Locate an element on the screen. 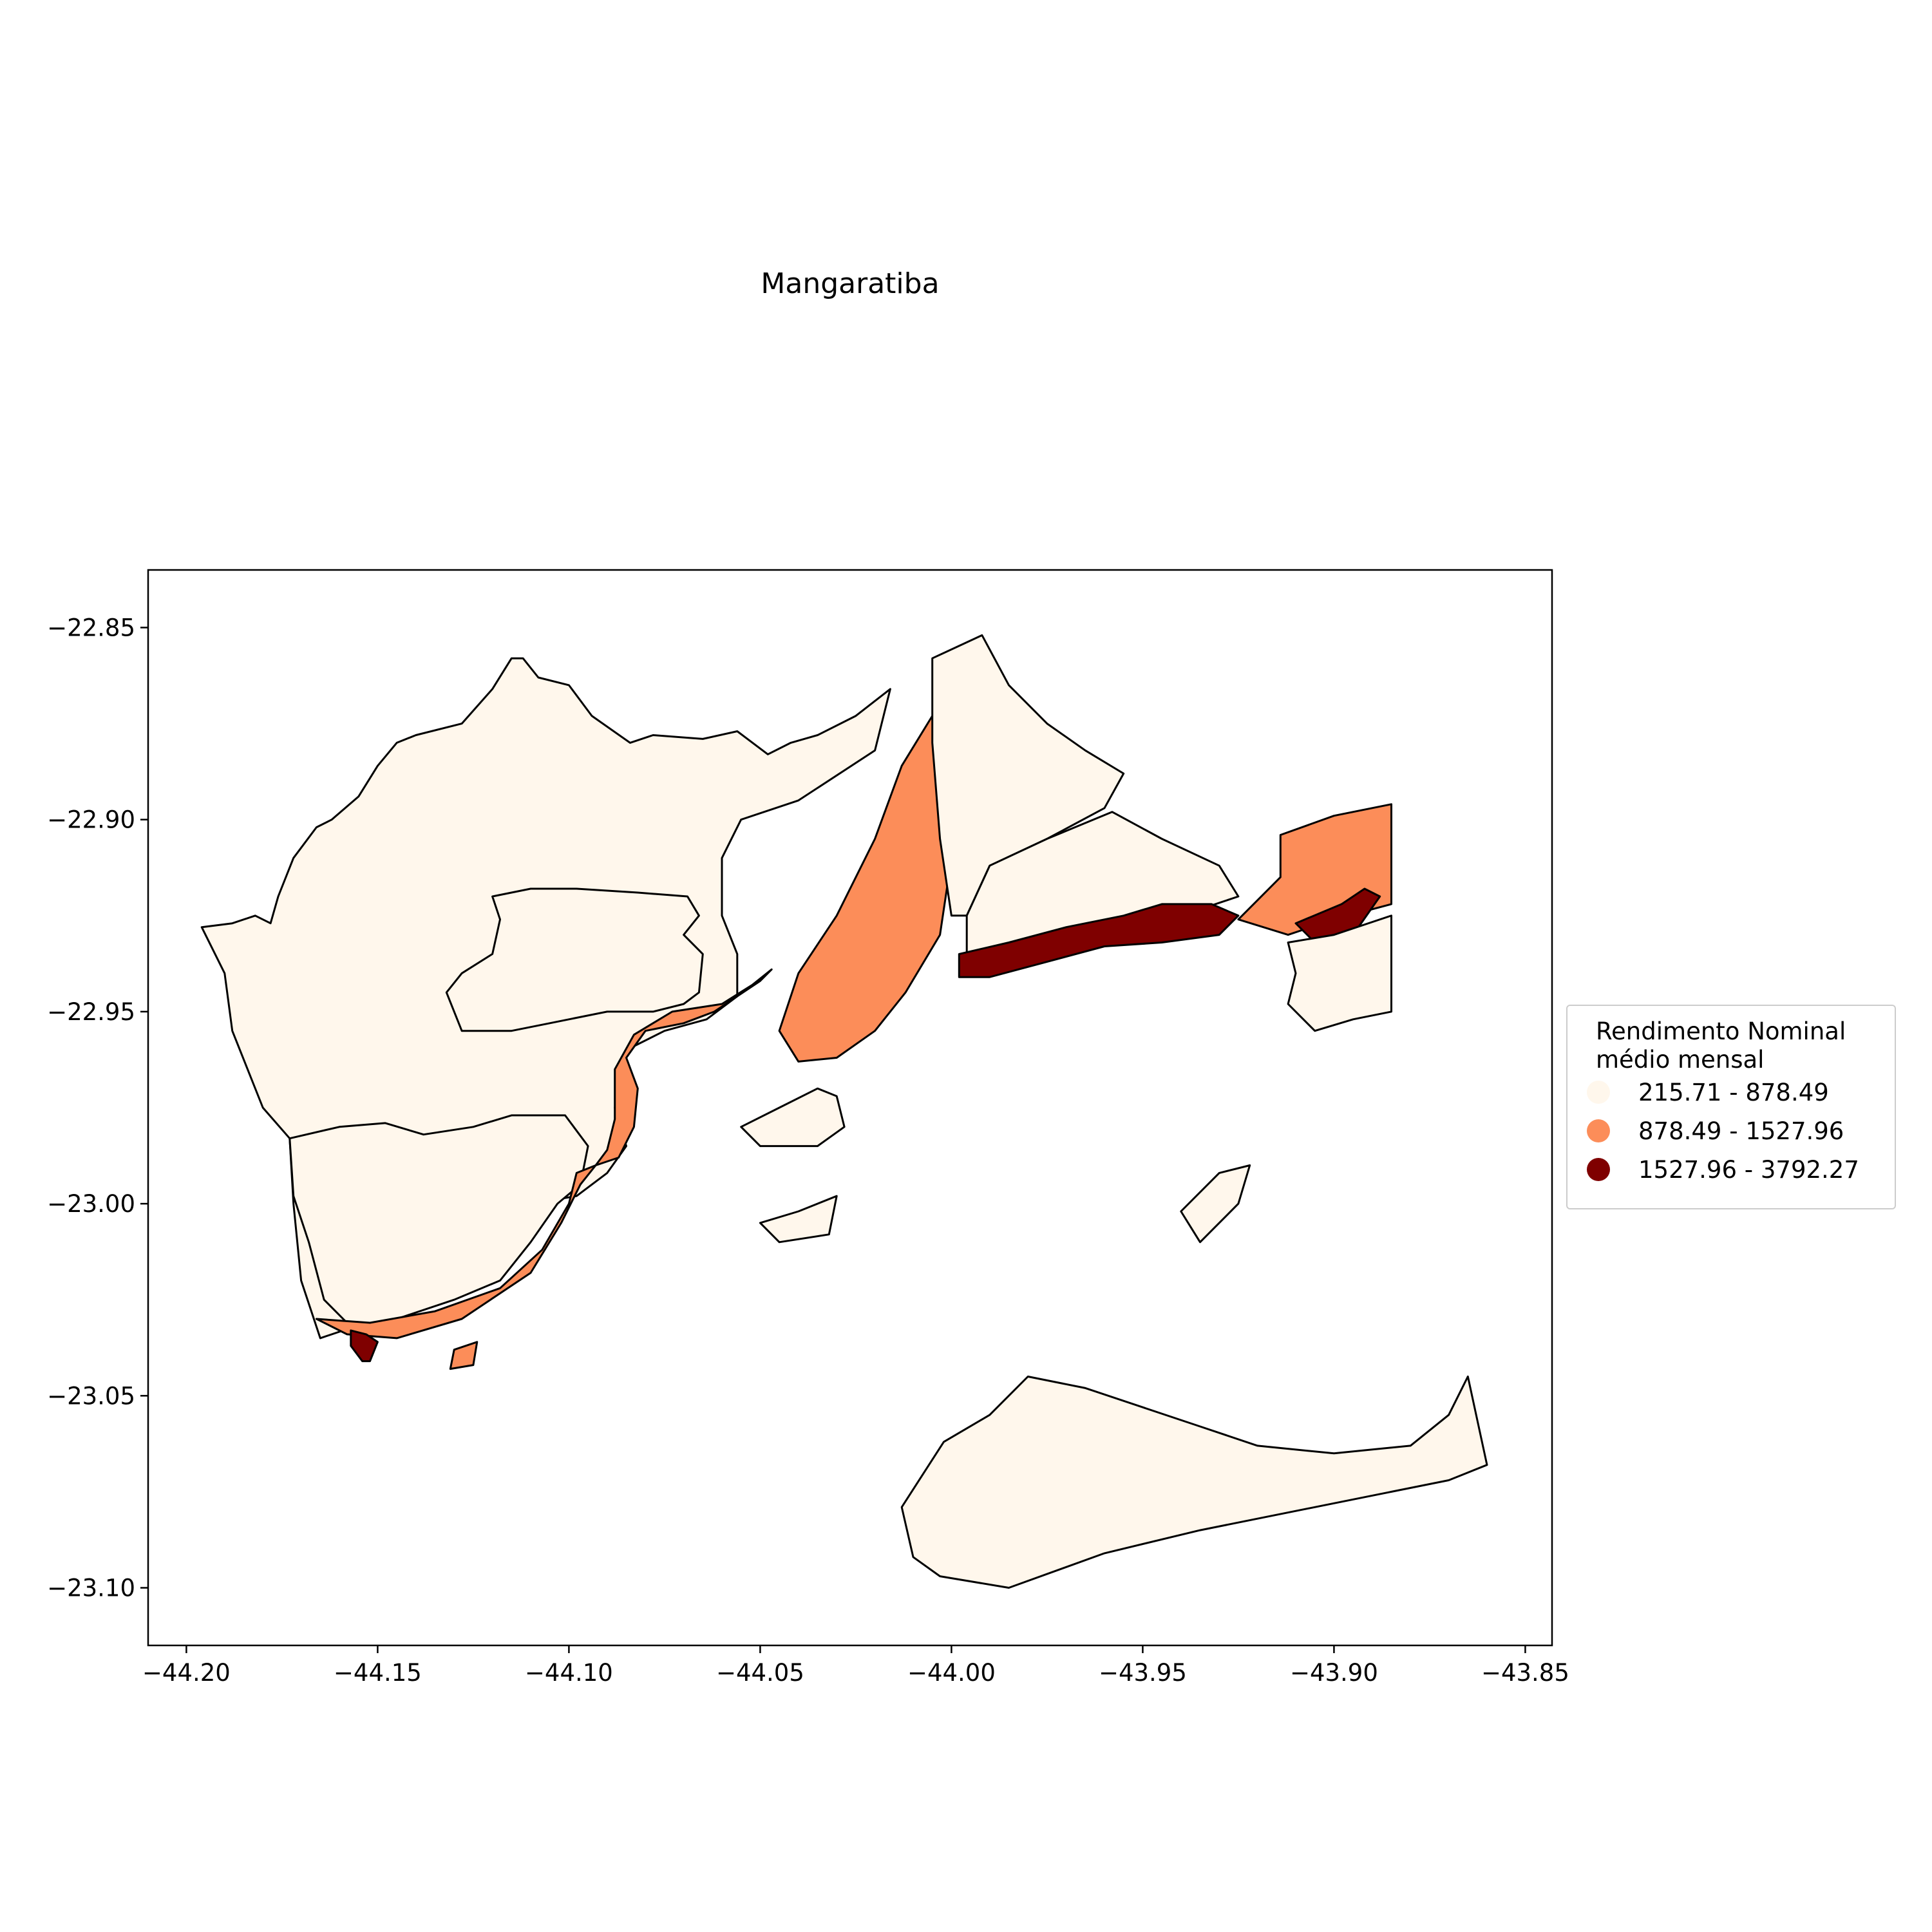  region-west-coast-orange is located at coordinates (684, 1067).